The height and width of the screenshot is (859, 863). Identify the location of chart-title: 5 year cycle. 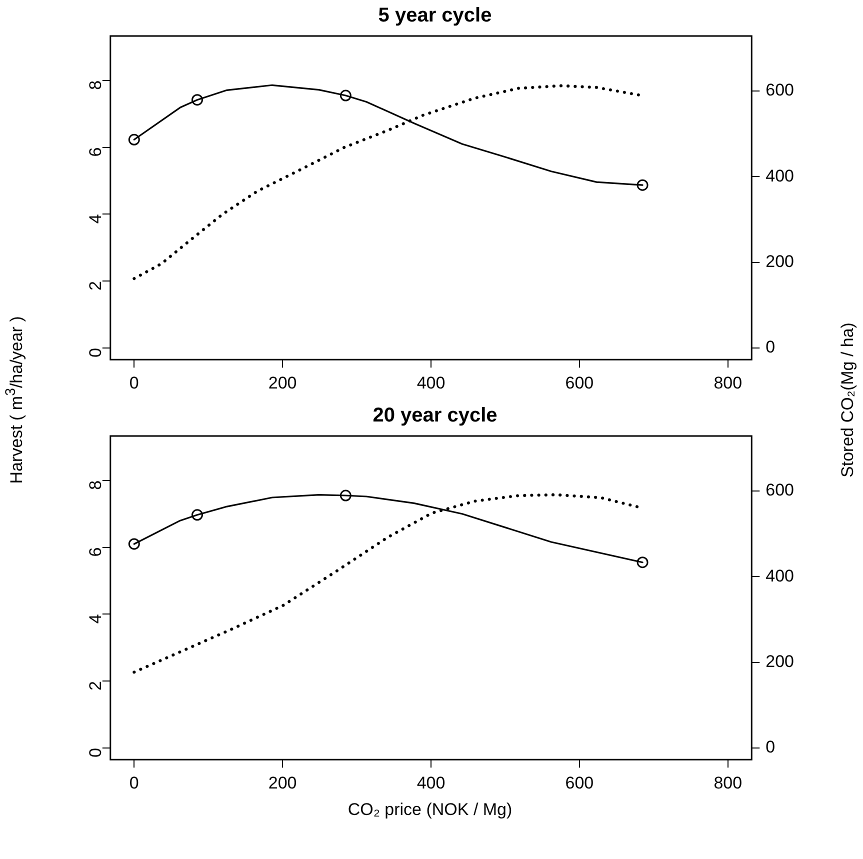
(435, 15).